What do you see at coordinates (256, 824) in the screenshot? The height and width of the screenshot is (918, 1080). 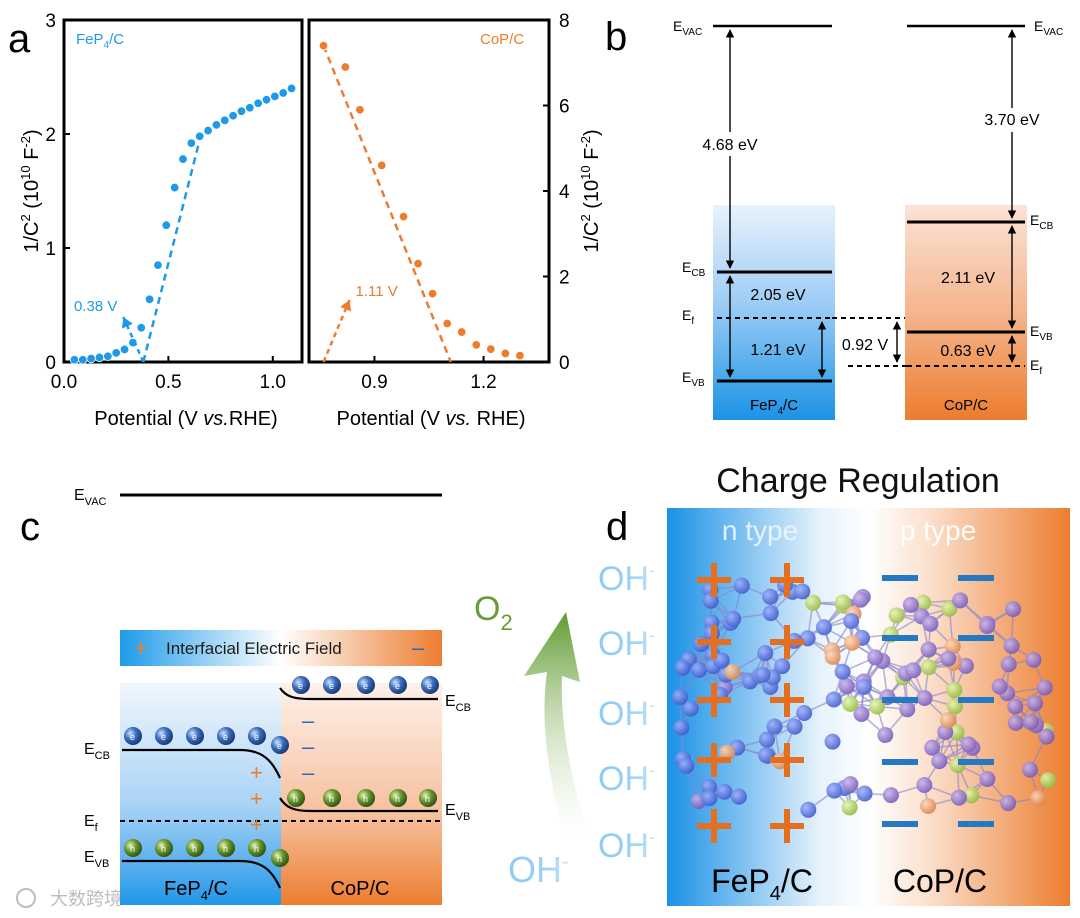 I see `c-interface-plus-3: +` at bounding box center [256, 824].